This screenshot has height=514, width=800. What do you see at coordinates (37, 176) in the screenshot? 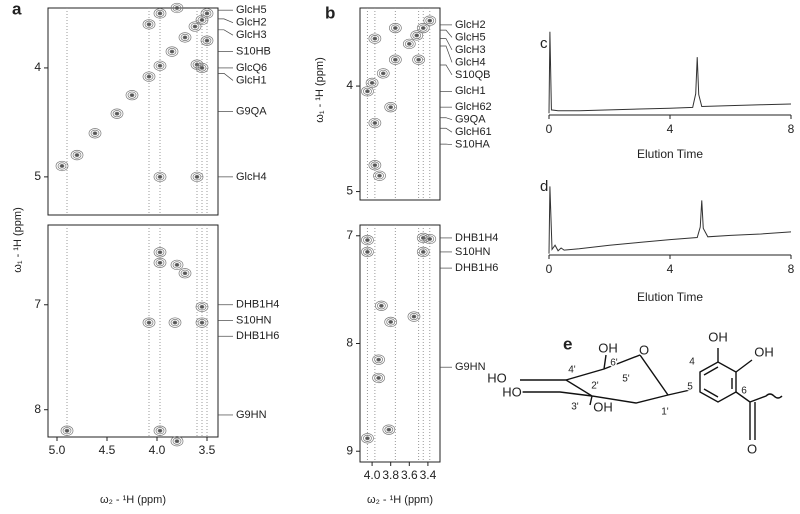
I see `y-tick-label: 5` at bounding box center [37, 176].